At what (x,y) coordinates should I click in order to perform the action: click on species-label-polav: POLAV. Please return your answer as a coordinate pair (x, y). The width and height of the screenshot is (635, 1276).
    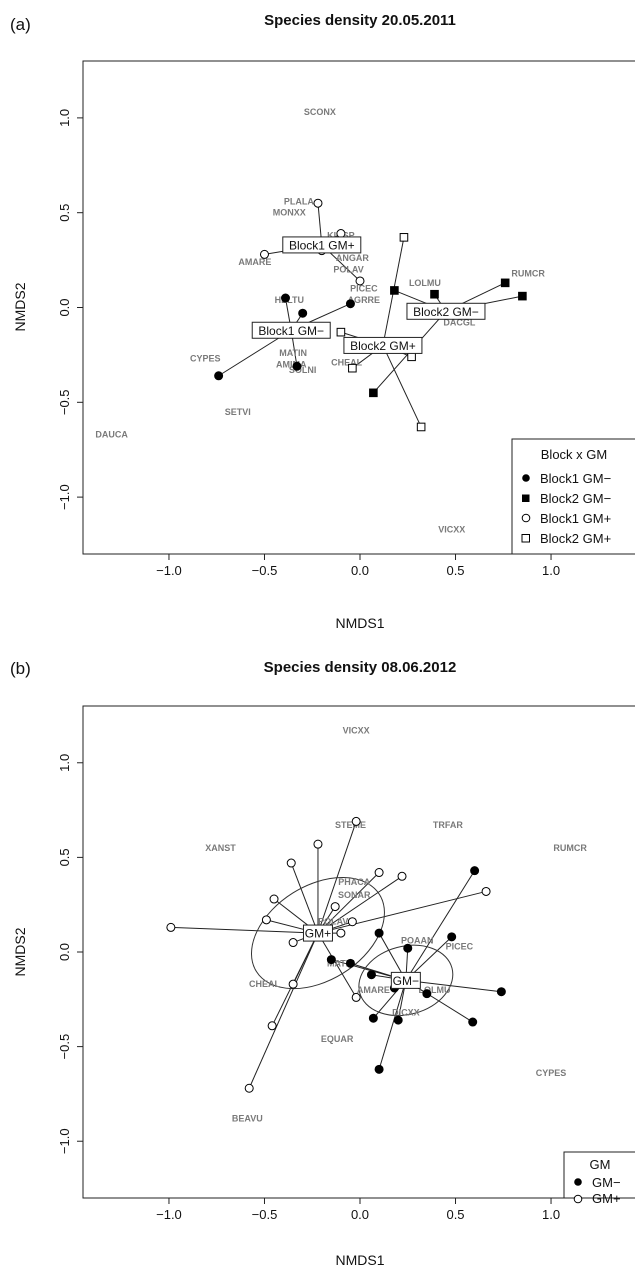
    Looking at the image, I should click on (348, 270).